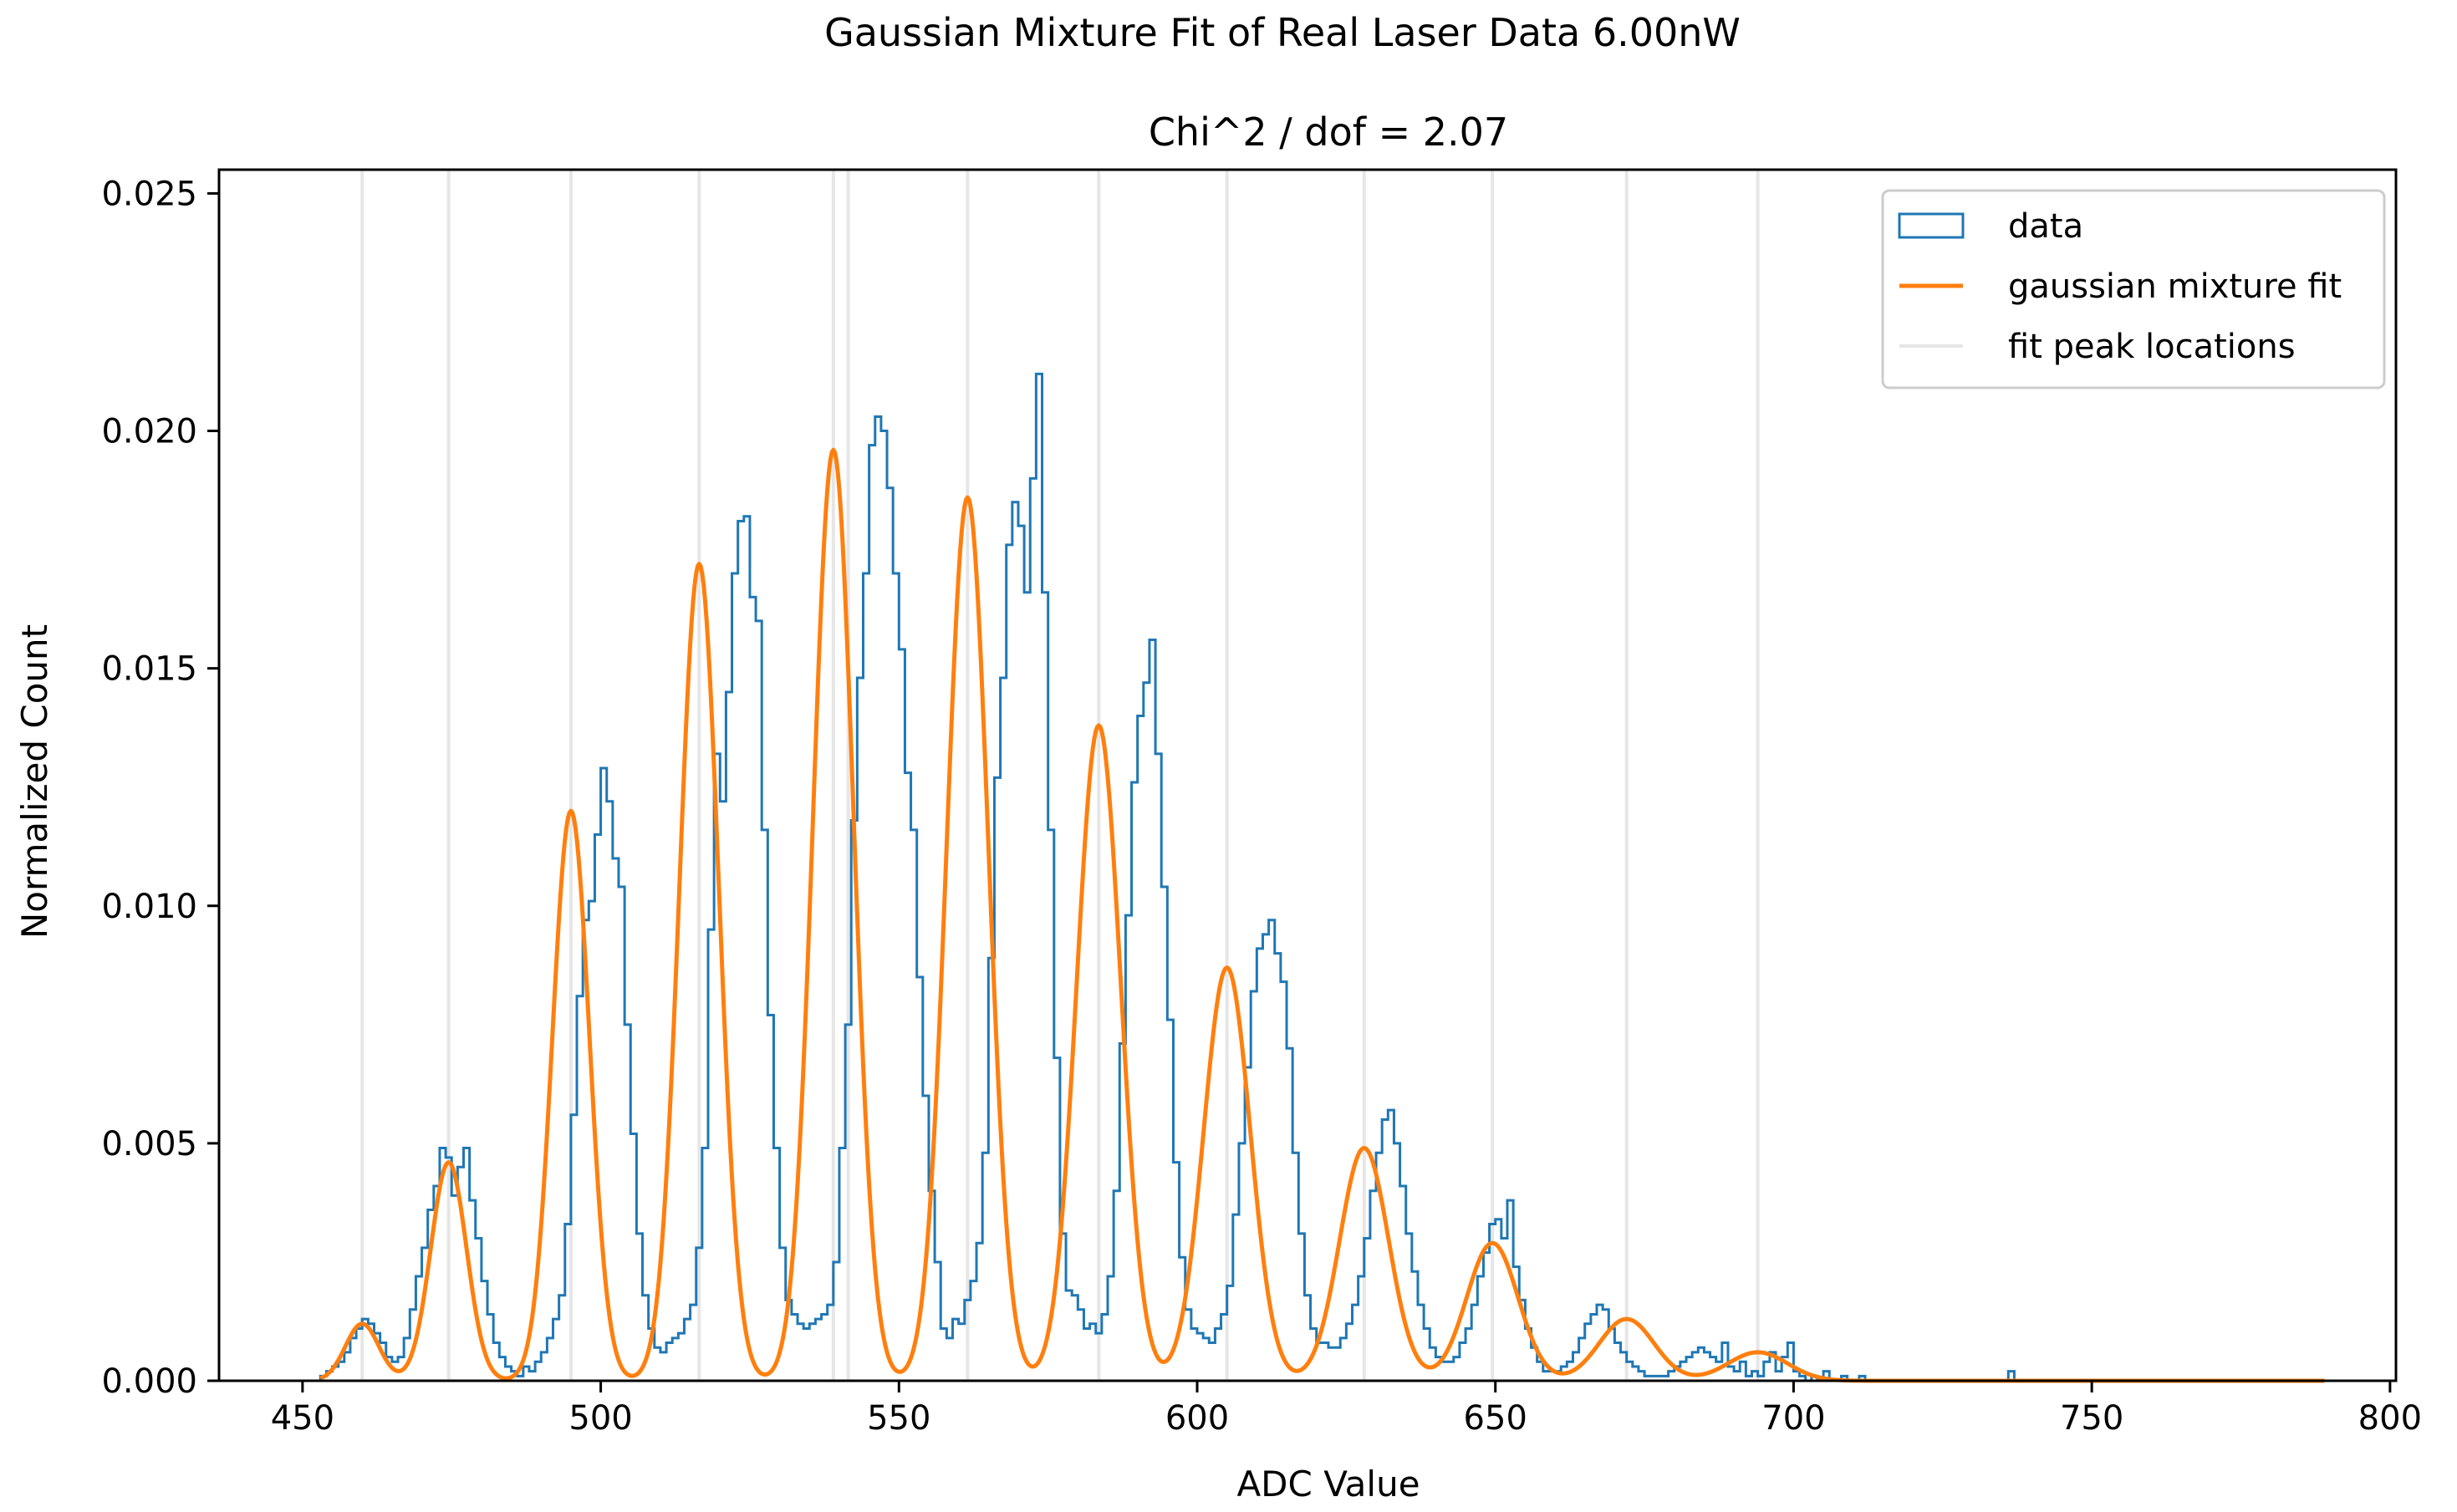 The width and height of the screenshot is (2457, 1512). Describe the element at coordinates (1328, 1484) in the screenshot. I see `x-axis-label: ADC Value` at that location.